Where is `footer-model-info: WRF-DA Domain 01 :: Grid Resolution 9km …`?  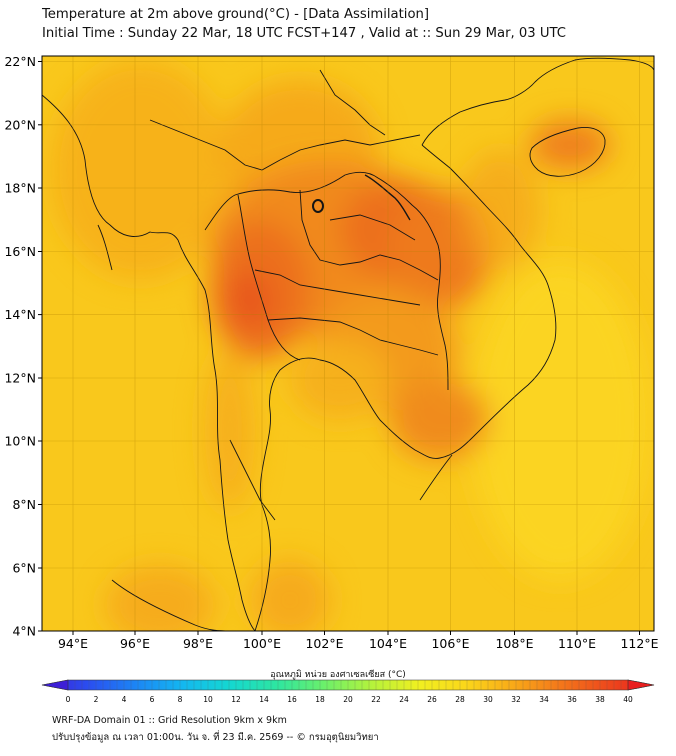
footer-model-info: WRF-DA Domain 01 :: Grid Resolution 9km … is located at coordinates (169, 720).